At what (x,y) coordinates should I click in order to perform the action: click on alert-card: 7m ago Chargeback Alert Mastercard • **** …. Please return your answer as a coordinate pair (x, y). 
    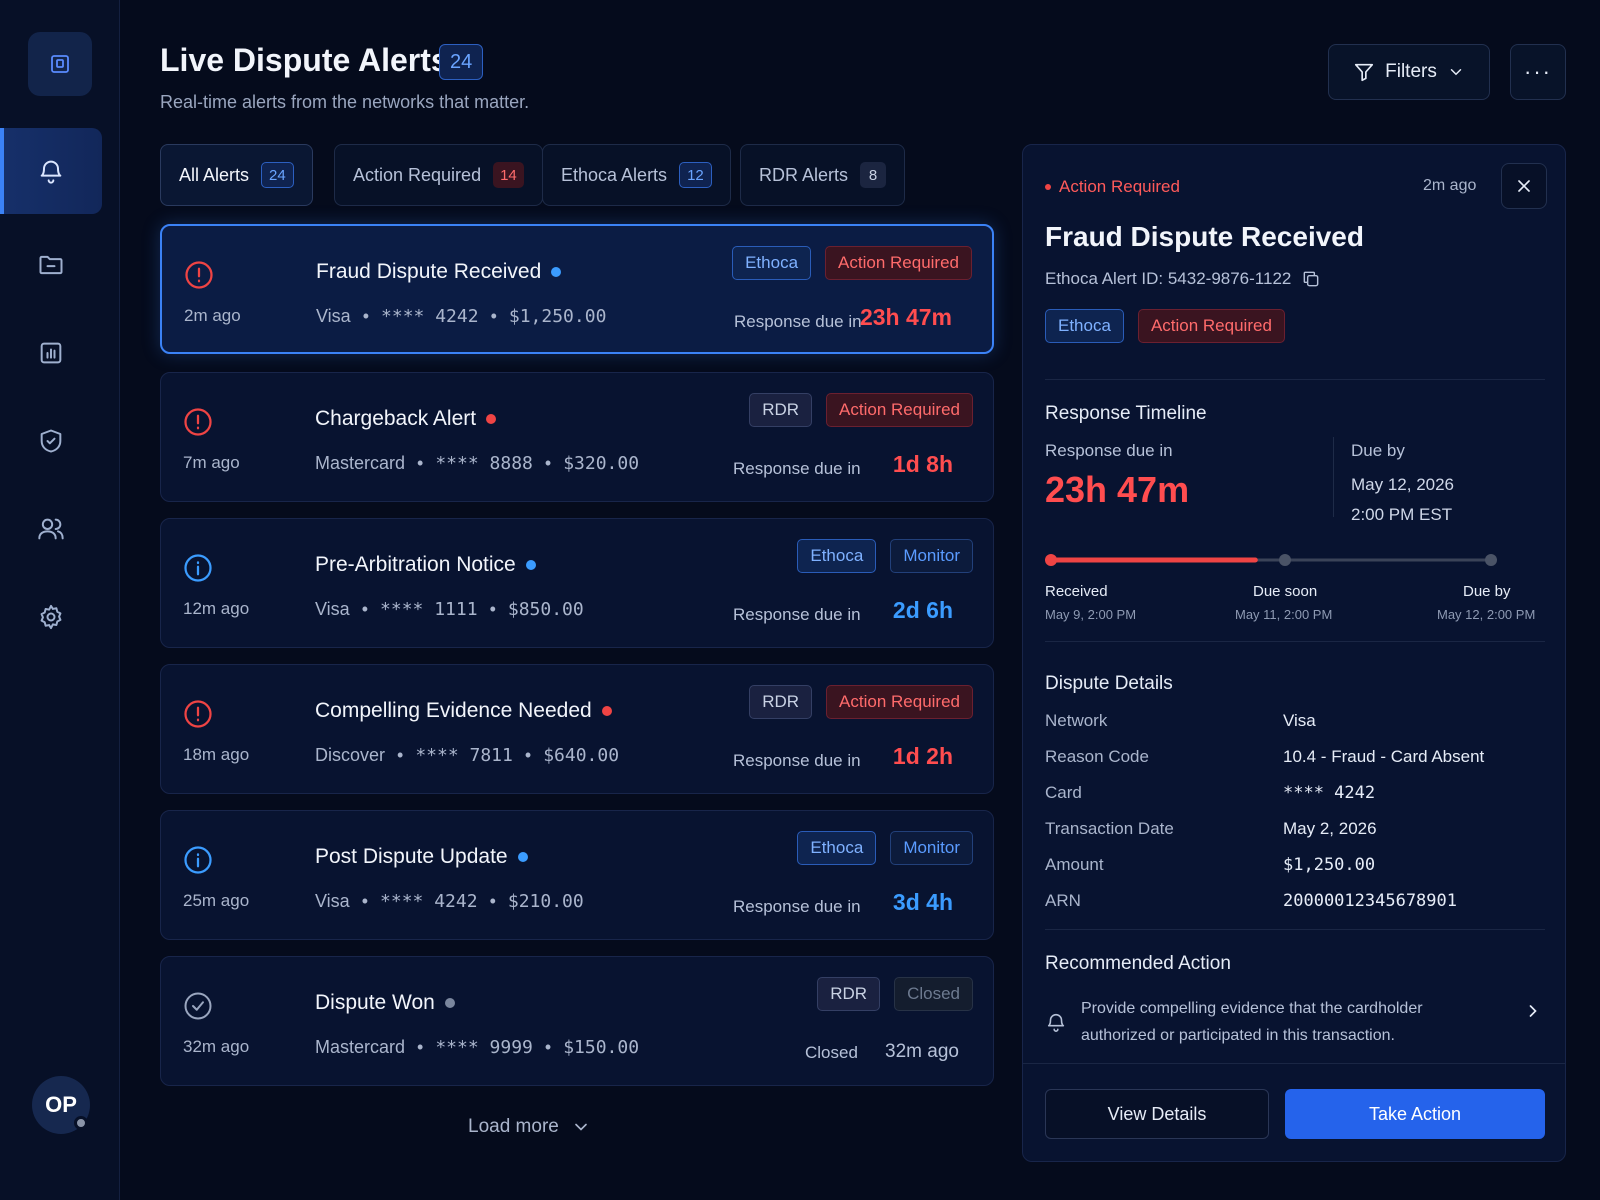
    Looking at the image, I should click on (577, 437).